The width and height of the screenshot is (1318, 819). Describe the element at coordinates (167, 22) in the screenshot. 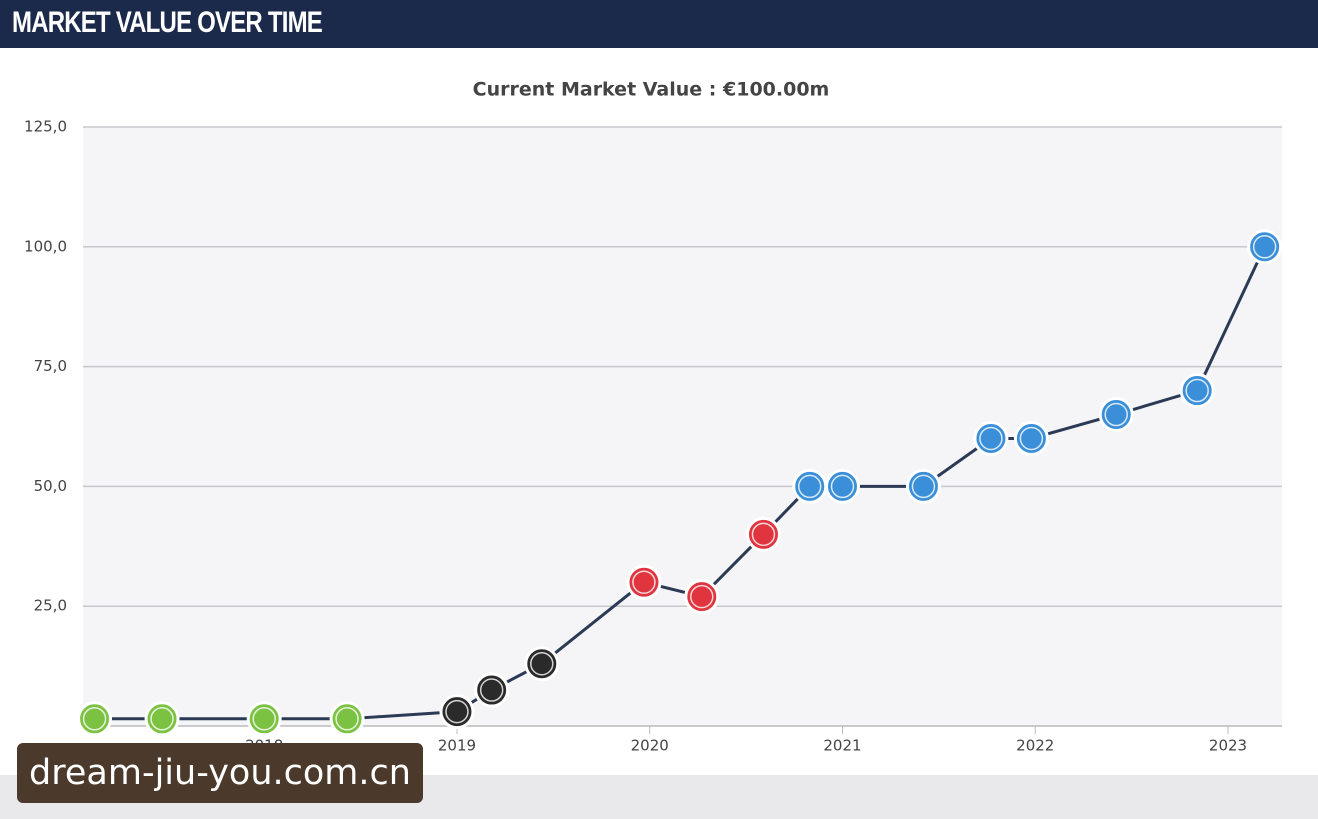

I see `header-title: MARKET VALUE OVER TIME` at that location.